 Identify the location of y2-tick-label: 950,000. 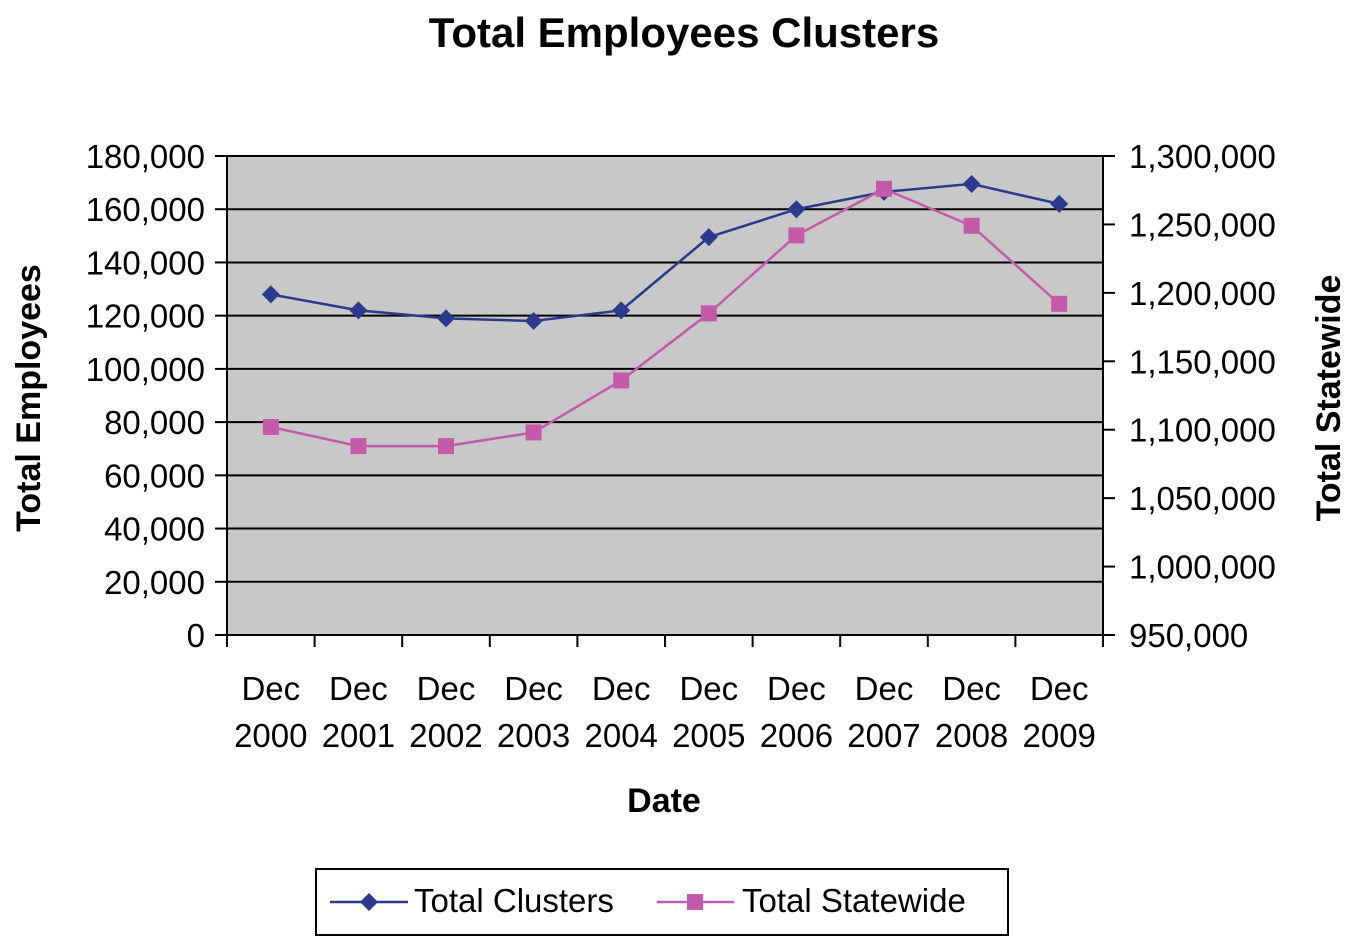
(1188, 635).